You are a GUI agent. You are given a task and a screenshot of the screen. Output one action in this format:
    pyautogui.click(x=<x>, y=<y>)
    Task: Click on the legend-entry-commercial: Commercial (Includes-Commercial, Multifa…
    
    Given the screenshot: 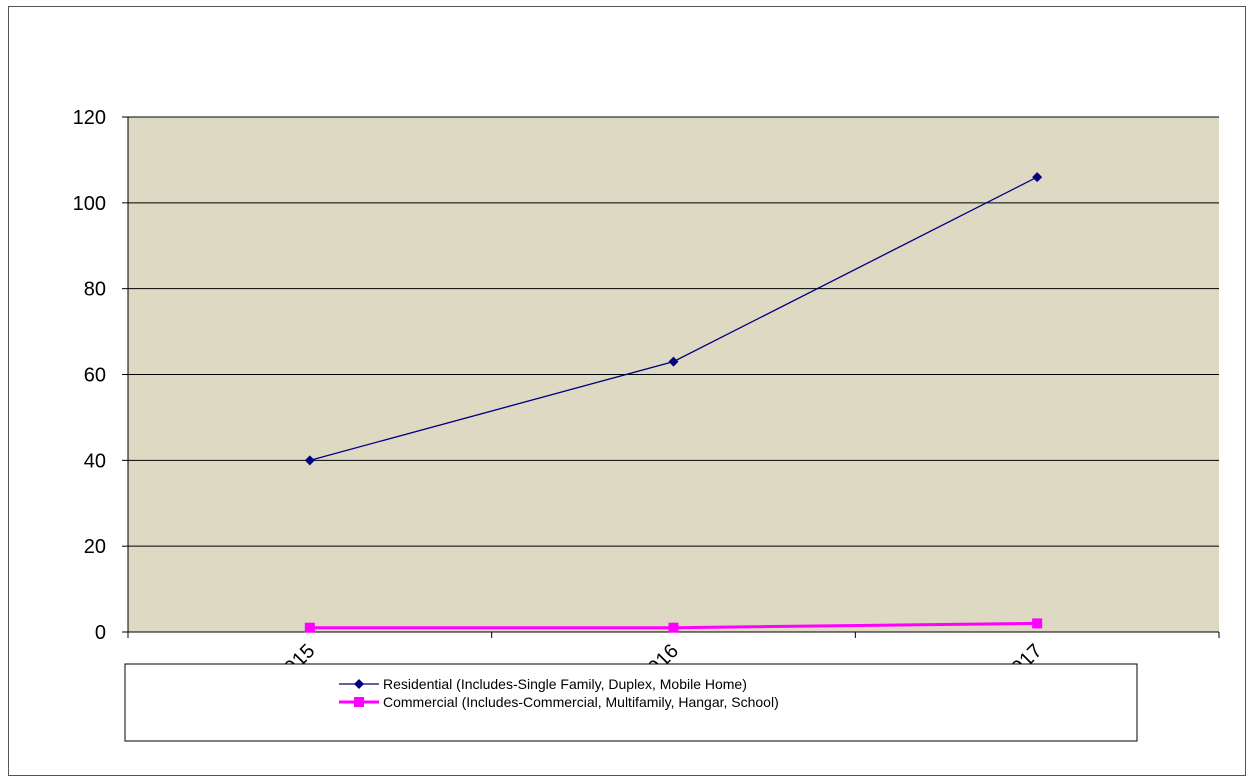 What is the action you would take?
    pyautogui.click(x=581, y=702)
    